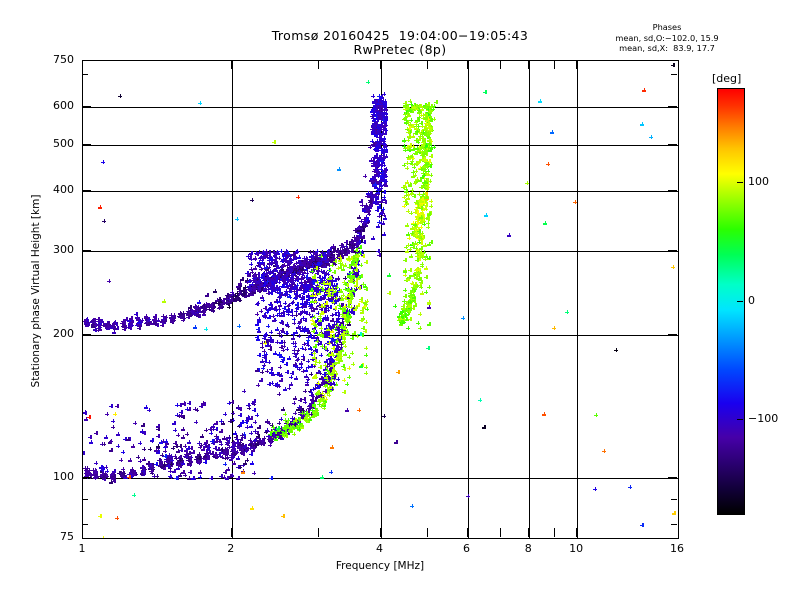 The height and width of the screenshot is (600, 800). Describe the element at coordinates (82, 548) in the screenshot. I see `x-tick-label: 1` at that location.